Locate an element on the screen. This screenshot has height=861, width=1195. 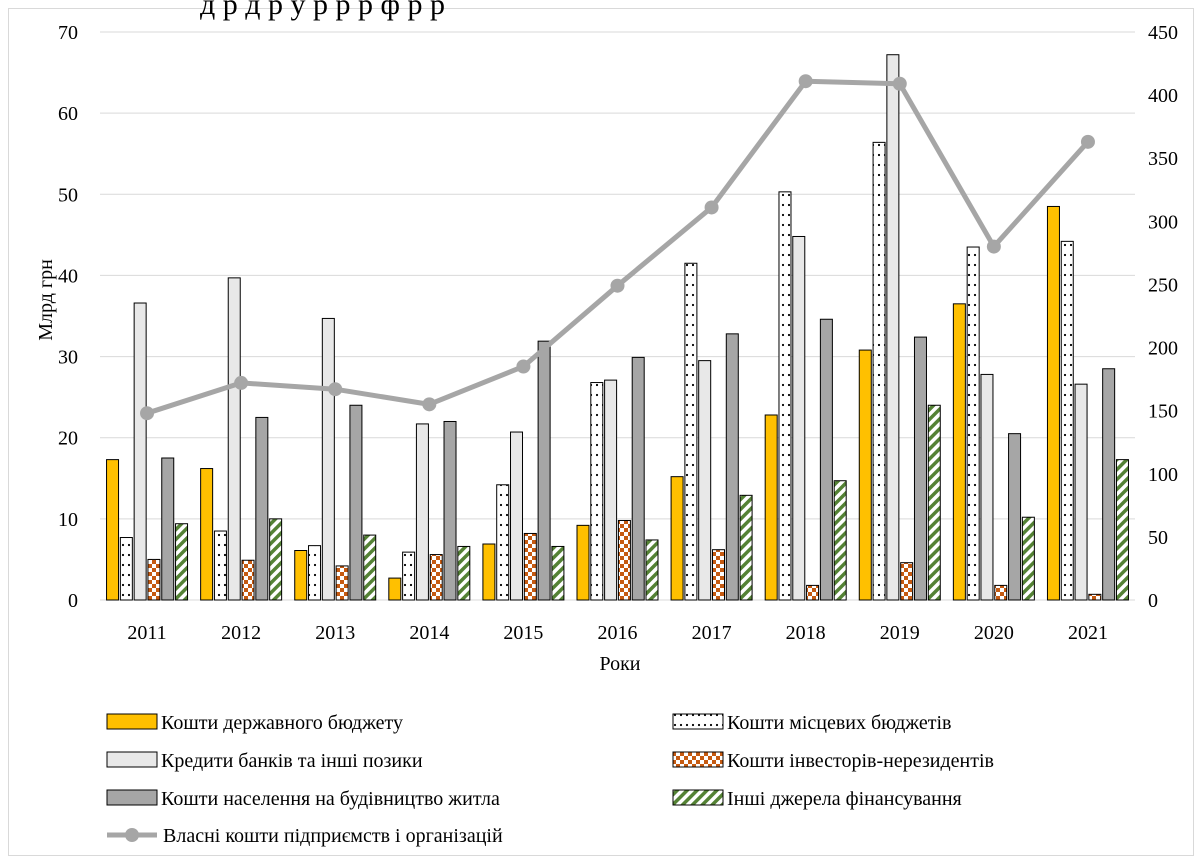
chart-title-partial: д р д р у р р р ф р р is located at coordinates (322, 10).